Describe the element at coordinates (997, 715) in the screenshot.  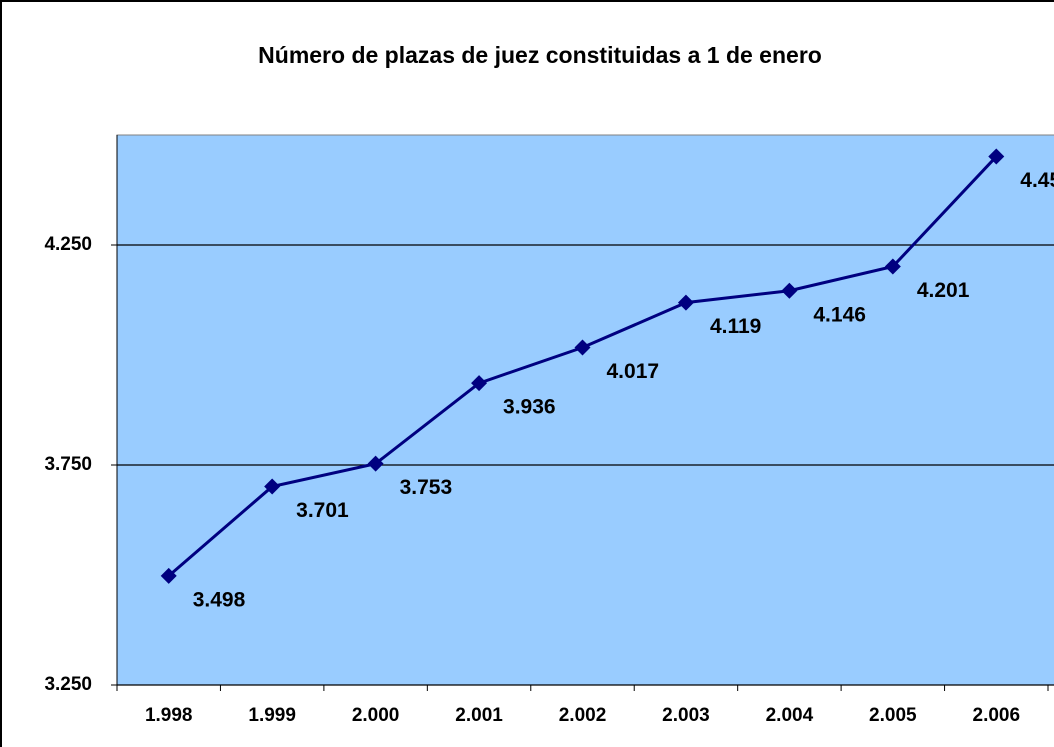
I see `x-tick-label: 2.006` at that location.